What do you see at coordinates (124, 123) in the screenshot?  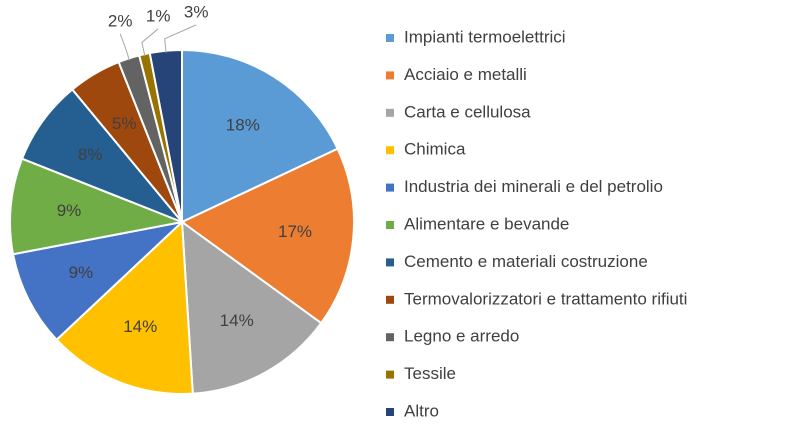 I see `data-label: 5%` at bounding box center [124, 123].